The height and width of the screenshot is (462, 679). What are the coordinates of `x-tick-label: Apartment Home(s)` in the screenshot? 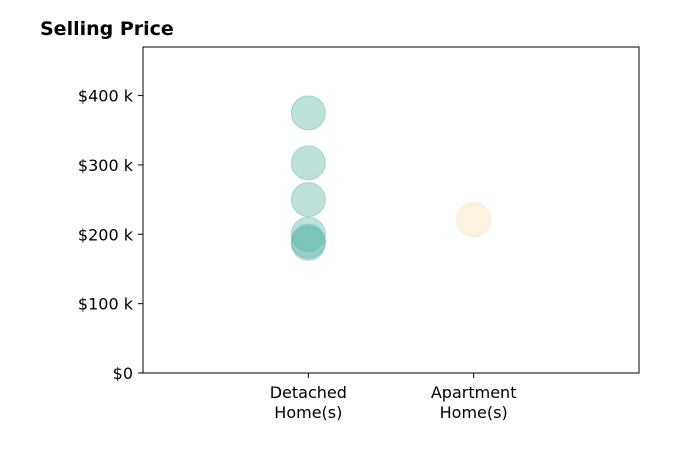 It's located at (474, 402).